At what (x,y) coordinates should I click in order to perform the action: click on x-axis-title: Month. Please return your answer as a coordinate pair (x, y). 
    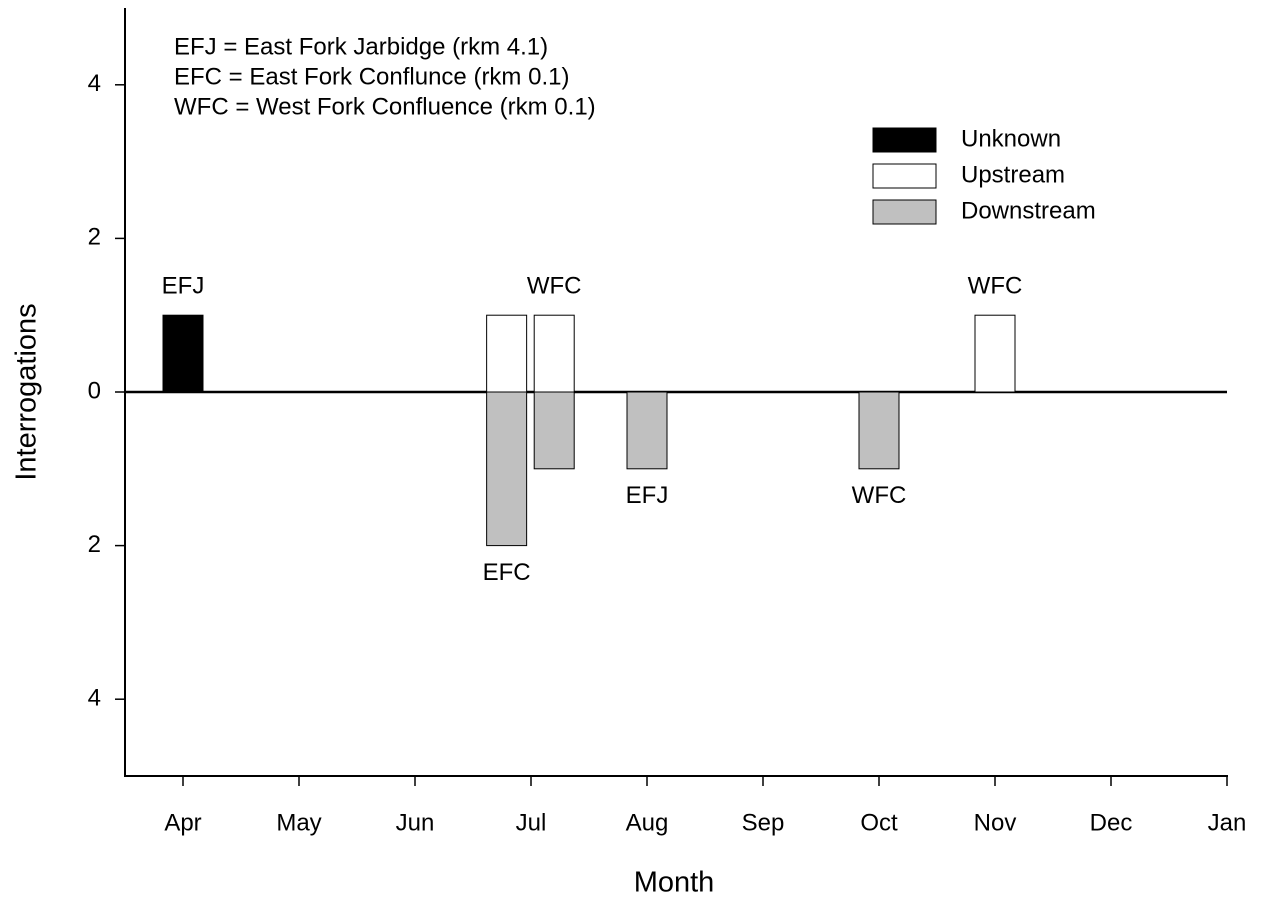
    Looking at the image, I should click on (674, 883).